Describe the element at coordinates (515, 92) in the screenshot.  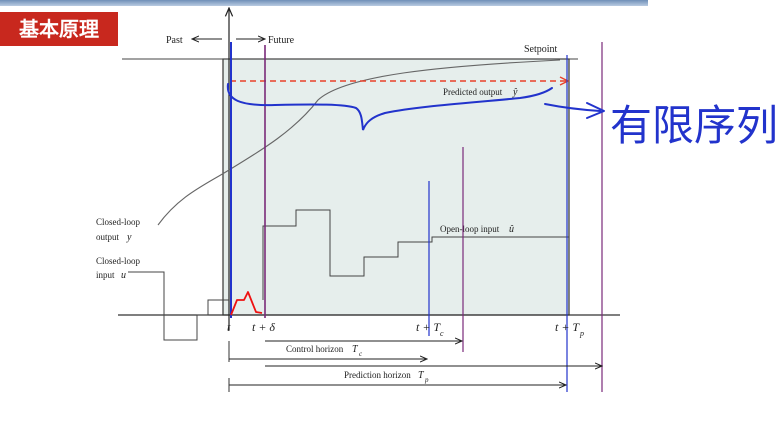
I see `predicted-output-symbol: ŷ` at that location.